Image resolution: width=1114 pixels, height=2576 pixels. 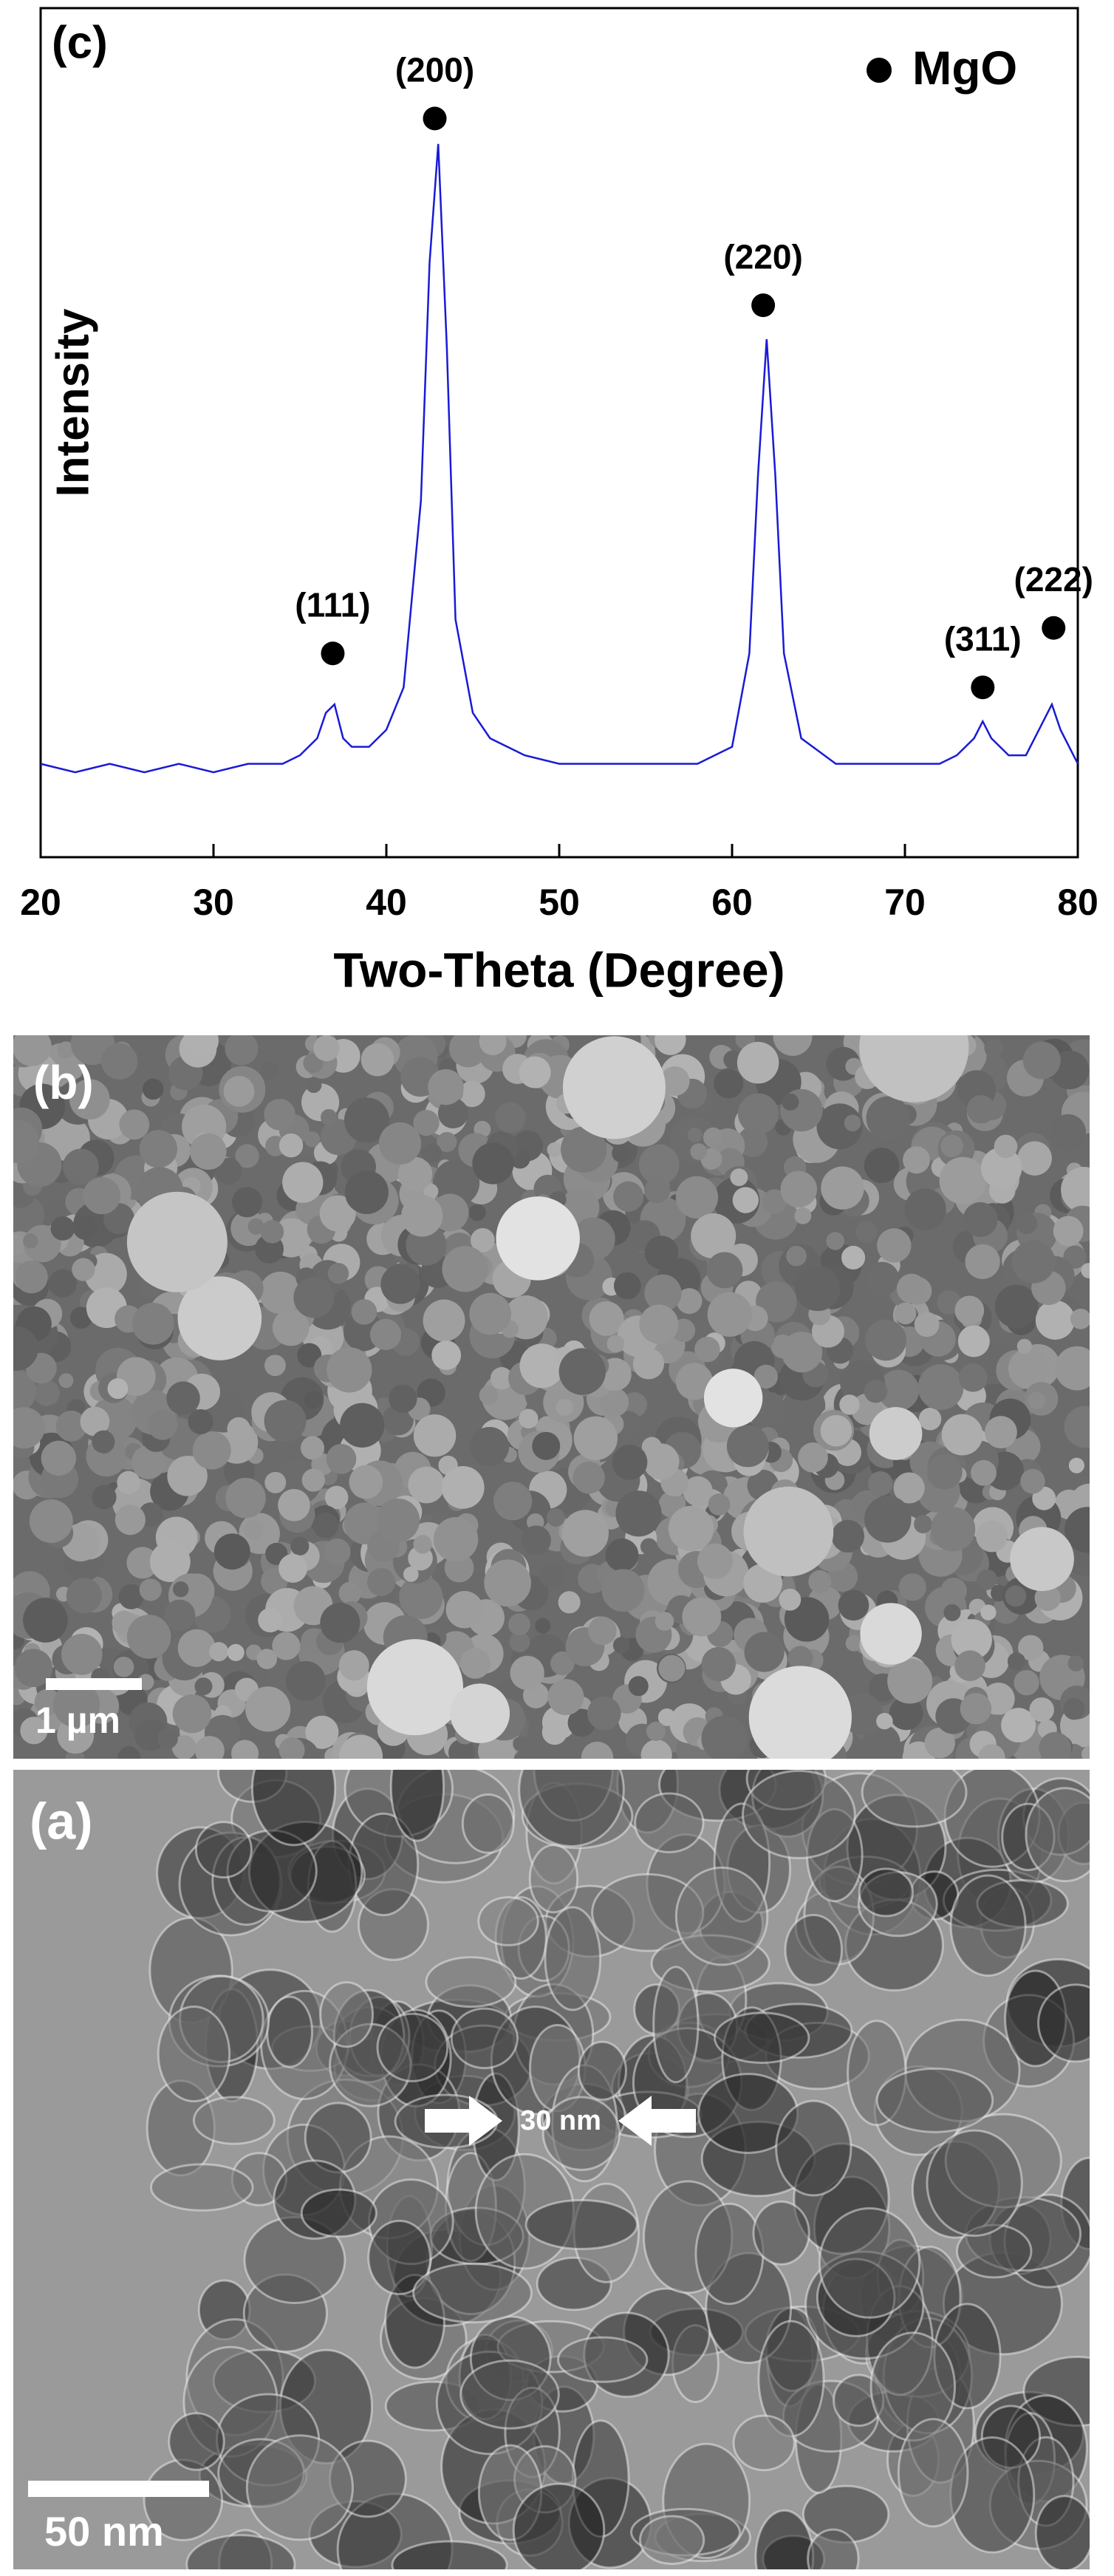 I want to click on x-tick-label: 40, so click(x=387, y=902).